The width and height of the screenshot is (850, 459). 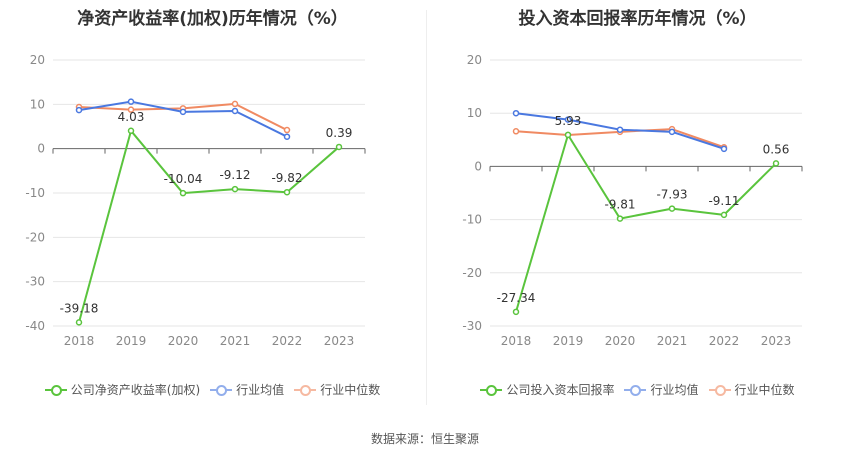 I want to click on roe-data-label: -39.18, so click(x=79, y=308).